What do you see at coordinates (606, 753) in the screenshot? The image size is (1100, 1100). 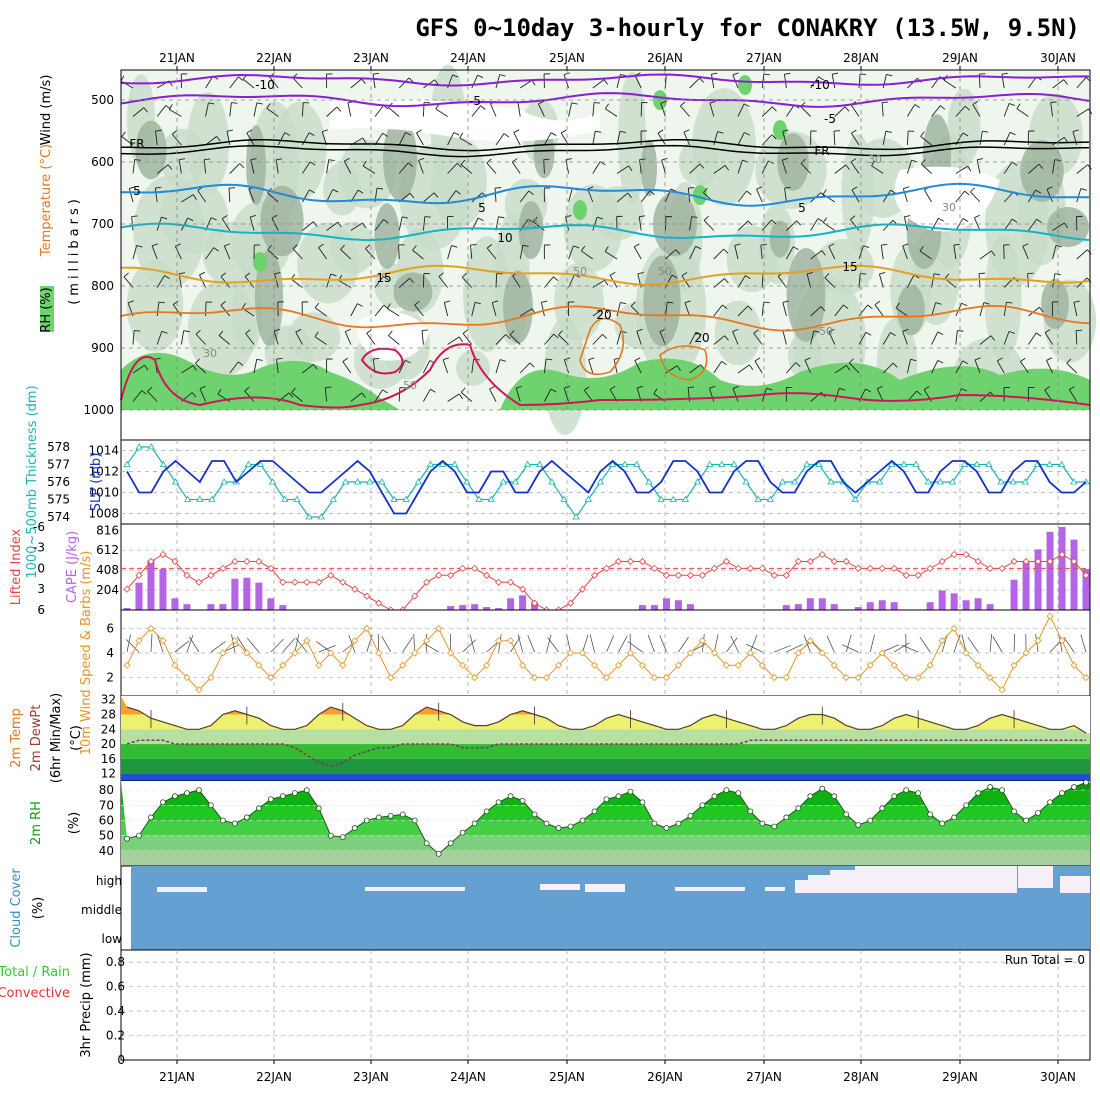 I see `dewpt-line` at bounding box center [606, 753].